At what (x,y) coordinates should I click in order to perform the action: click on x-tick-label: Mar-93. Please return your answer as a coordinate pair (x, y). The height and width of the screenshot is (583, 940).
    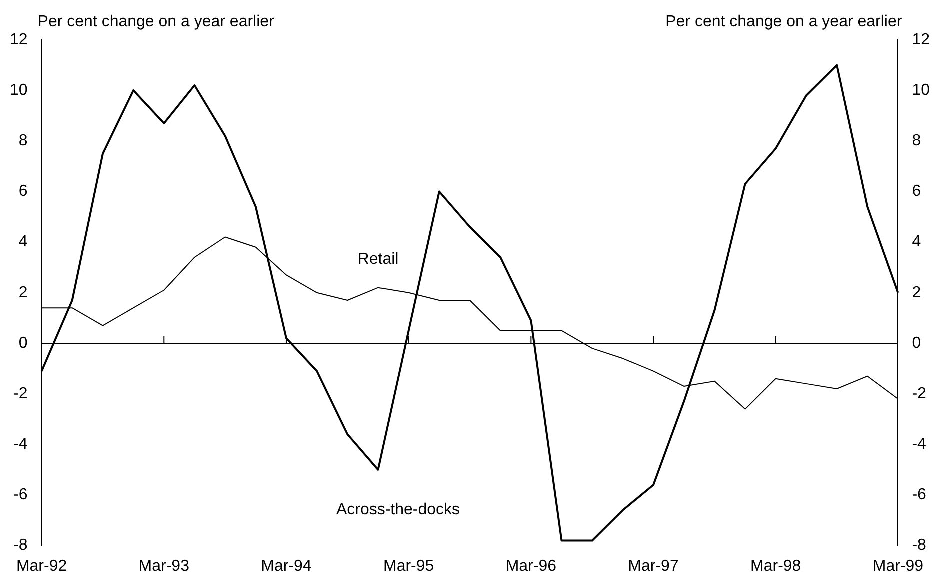
    Looking at the image, I should click on (164, 566).